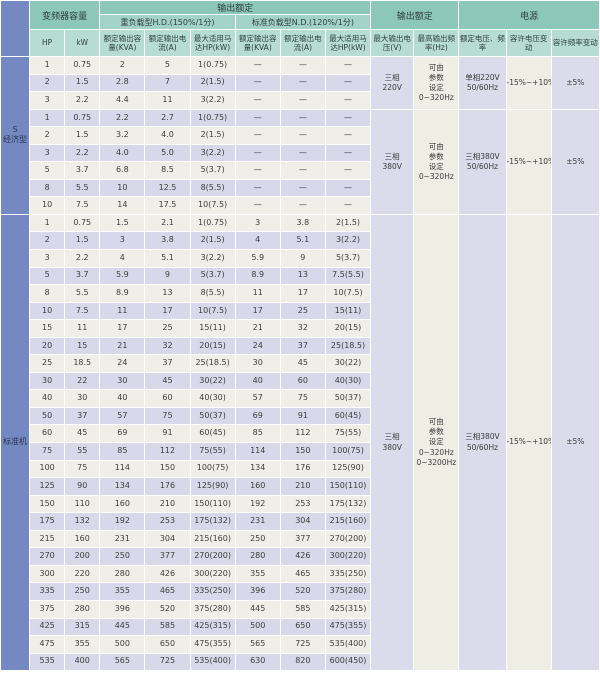  I want to click on cell-hp: 150, so click(47, 504).